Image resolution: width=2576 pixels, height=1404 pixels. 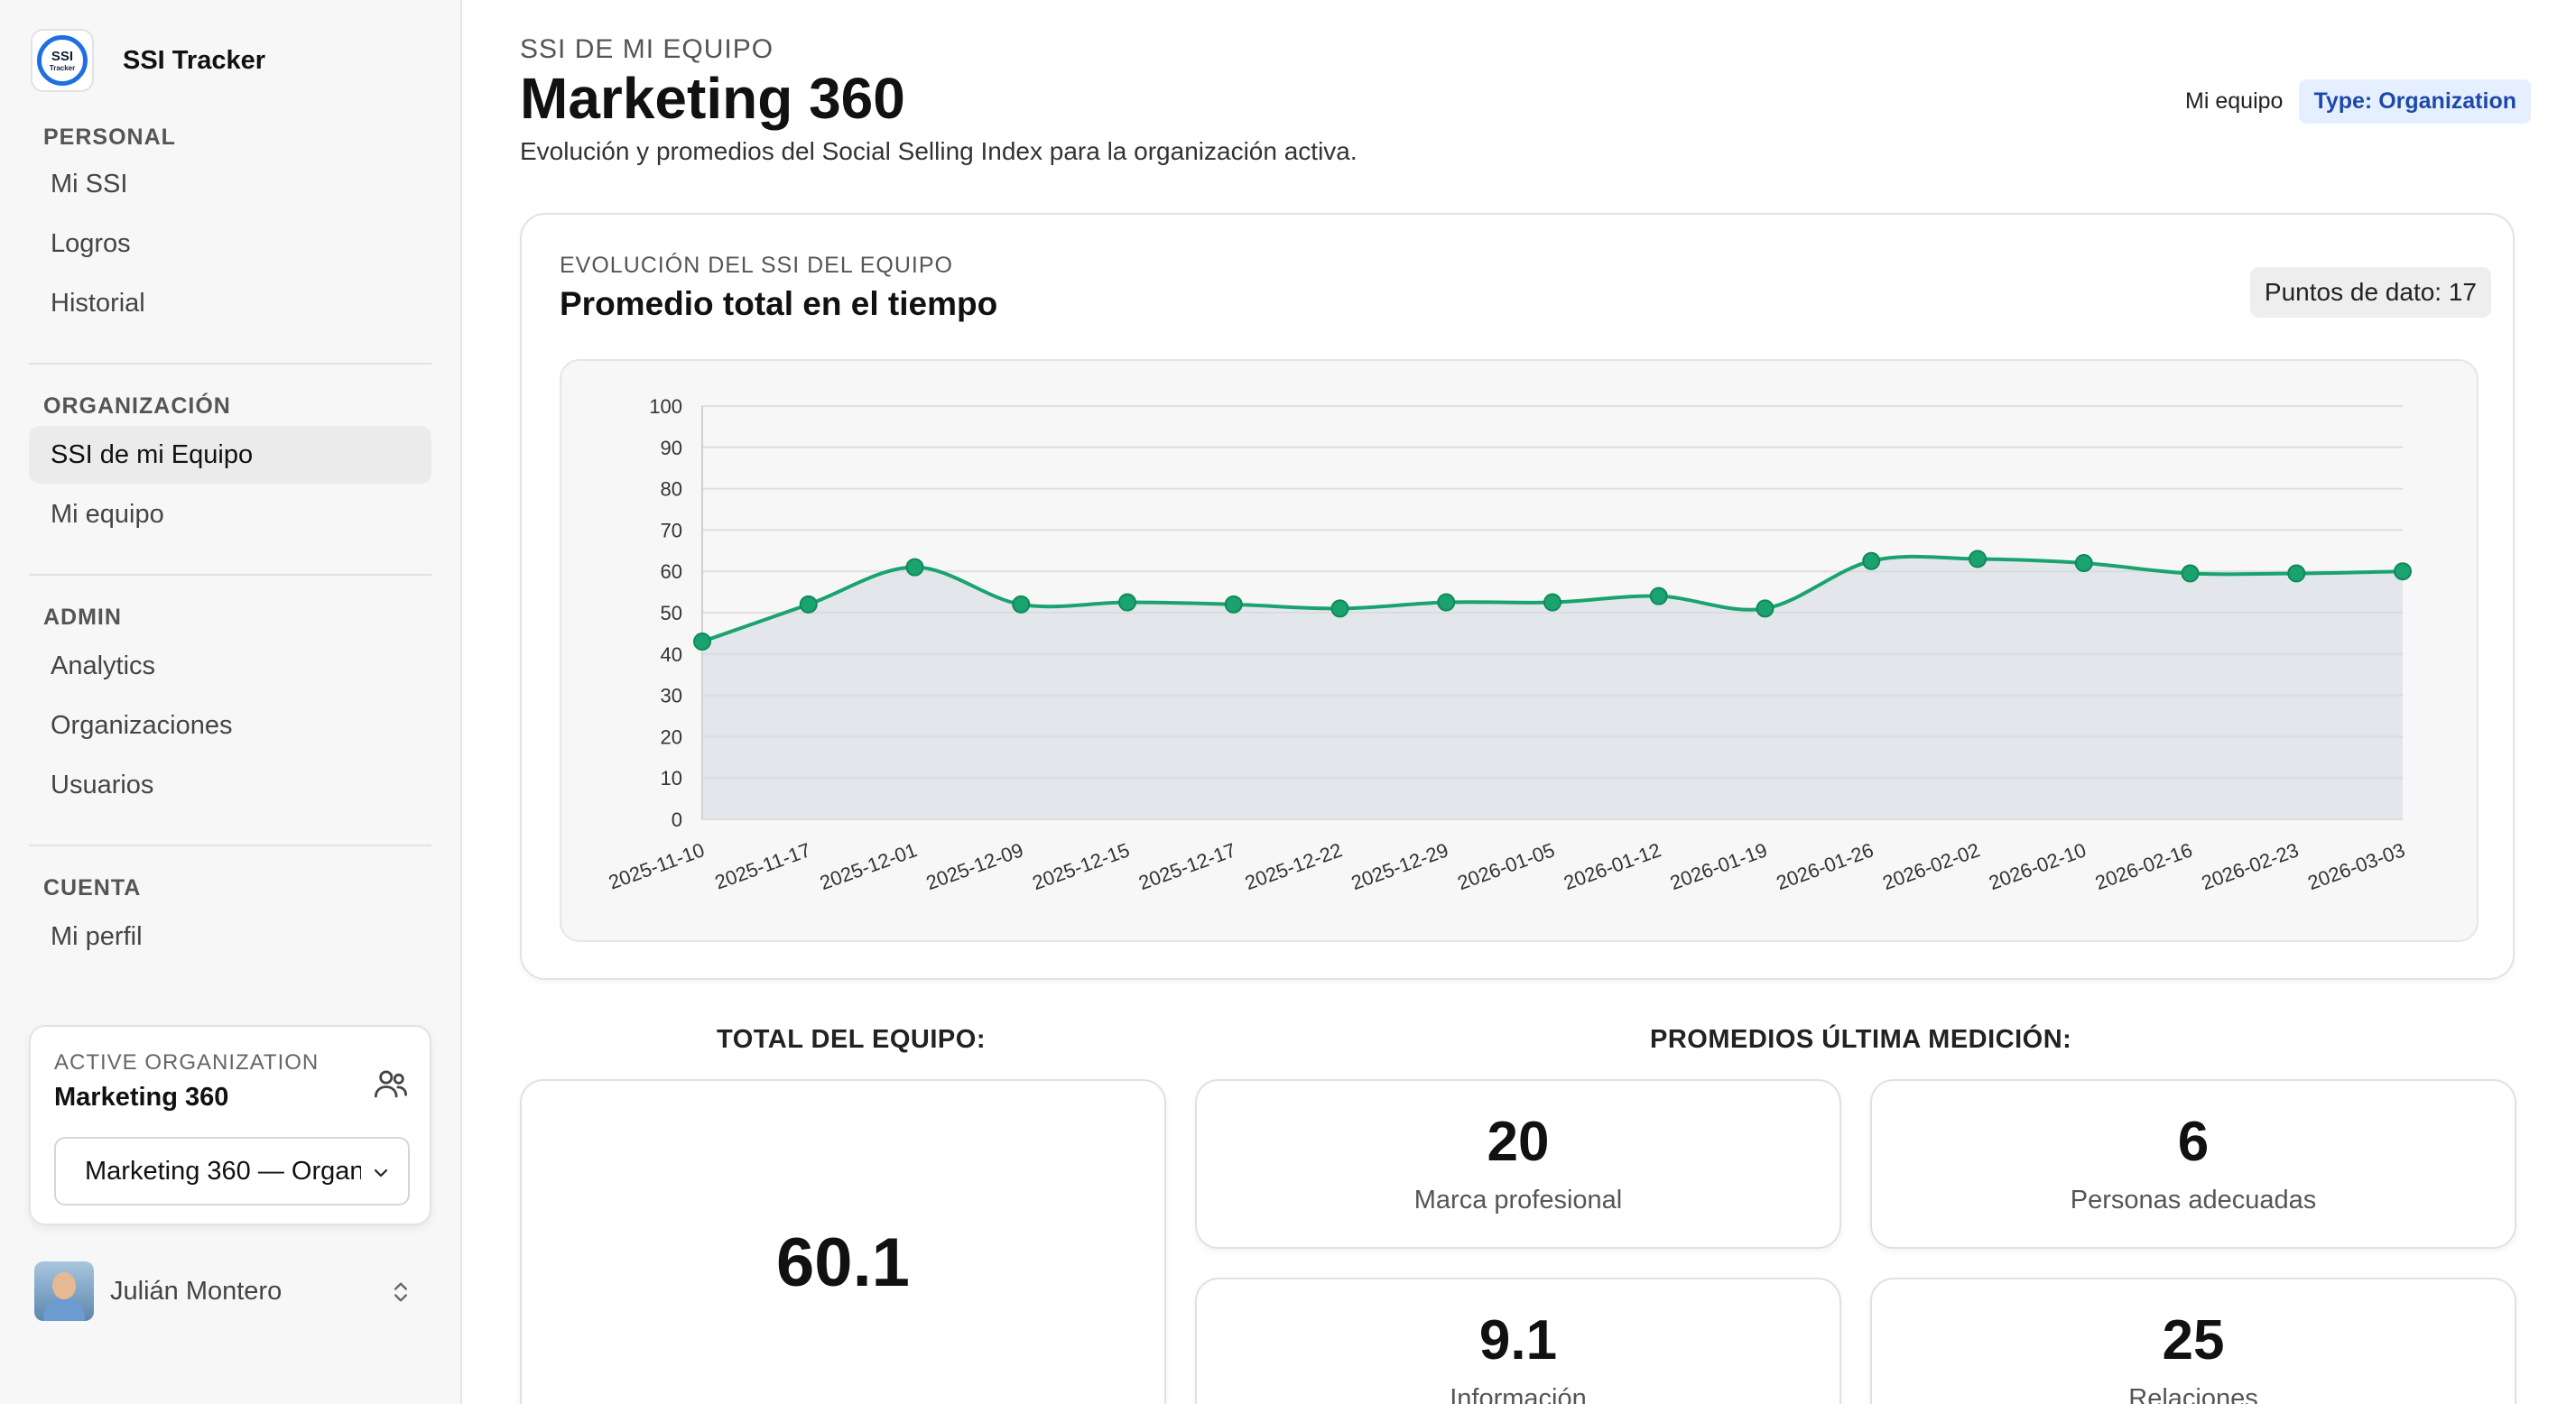 What do you see at coordinates (1399, 866) in the screenshot?
I see `x-tick-label: 2025-12-29` at bounding box center [1399, 866].